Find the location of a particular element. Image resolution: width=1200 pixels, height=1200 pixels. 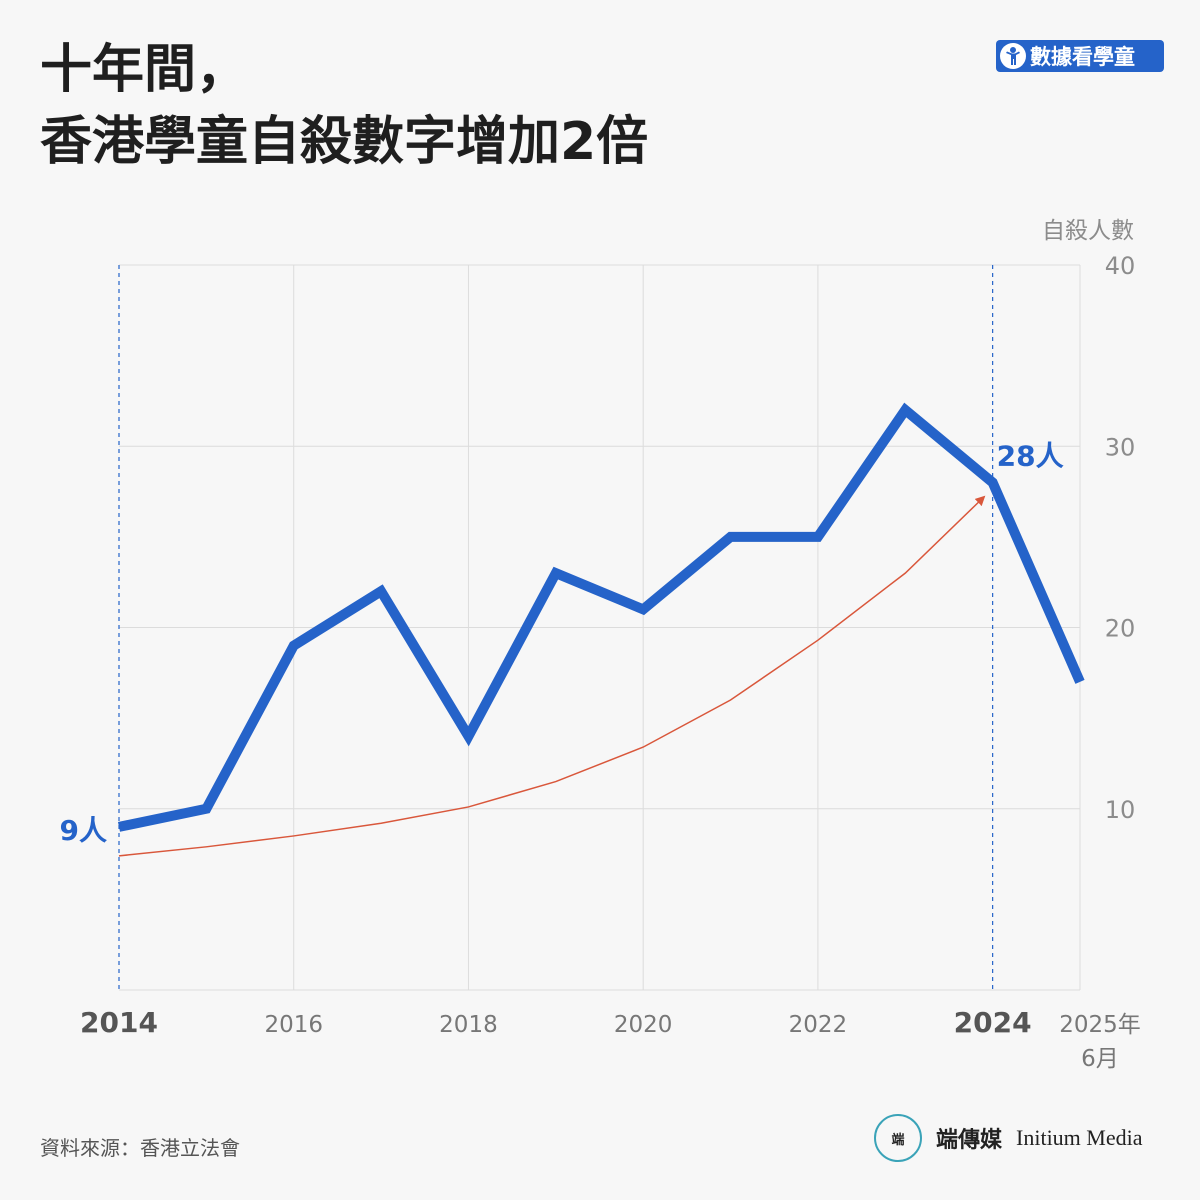

brand-mark: 端 端傳媒 Initium Media is located at coordinates (1008, 1138).